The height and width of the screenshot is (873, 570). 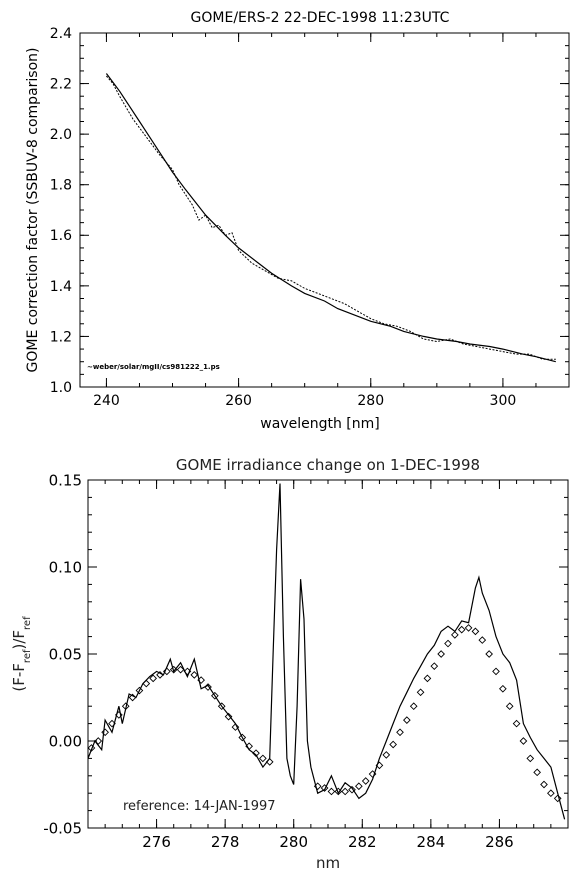 I want to click on y-tick-label: 0.10, so click(x=65, y=567).